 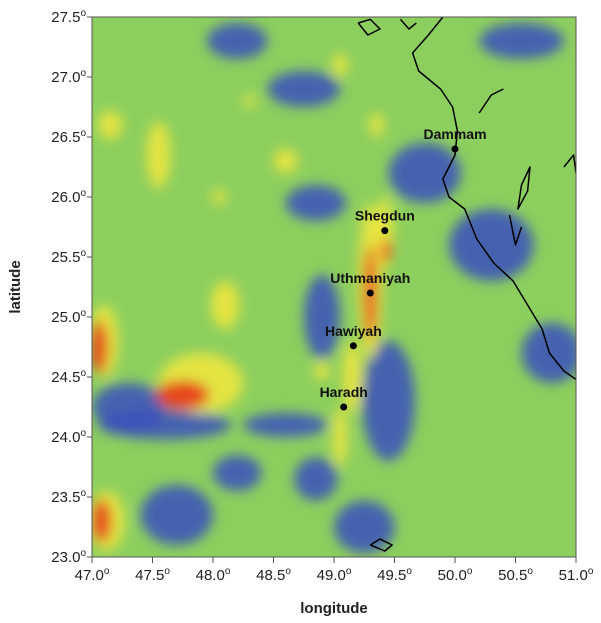 I want to click on y-tick-label: 27.0o, so click(x=68, y=77).